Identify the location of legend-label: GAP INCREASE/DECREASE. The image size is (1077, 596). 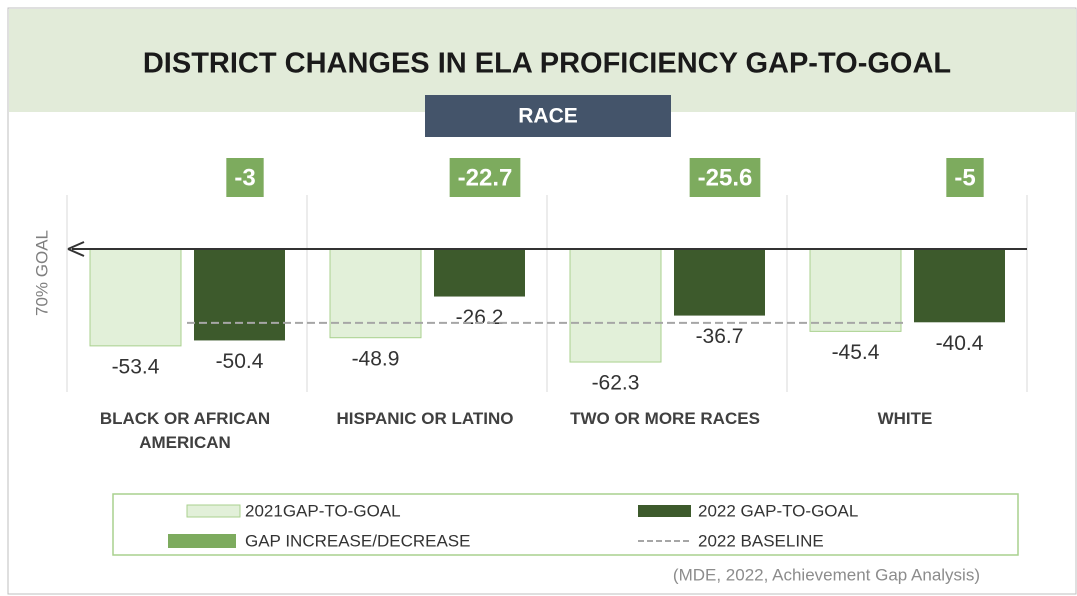
(357, 540).